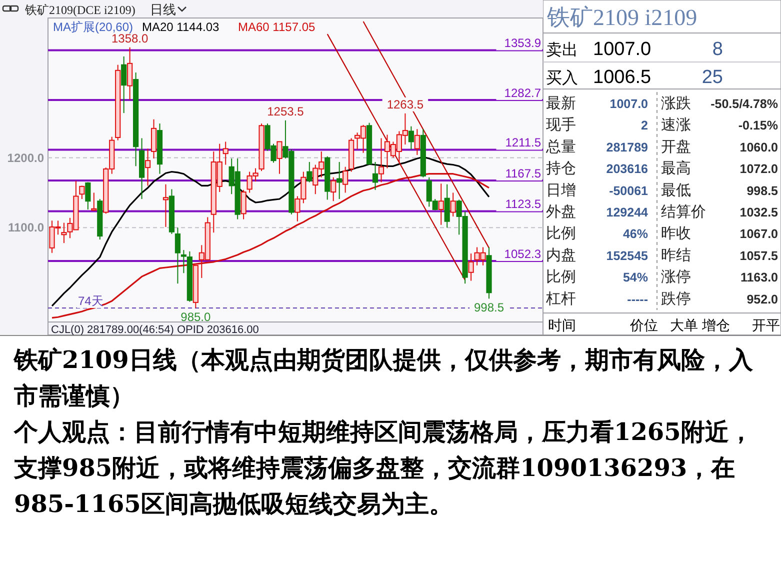 The width and height of the screenshot is (781, 569). What do you see at coordinates (562, 78) in the screenshot?
I see `text: 买入` at bounding box center [562, 78].